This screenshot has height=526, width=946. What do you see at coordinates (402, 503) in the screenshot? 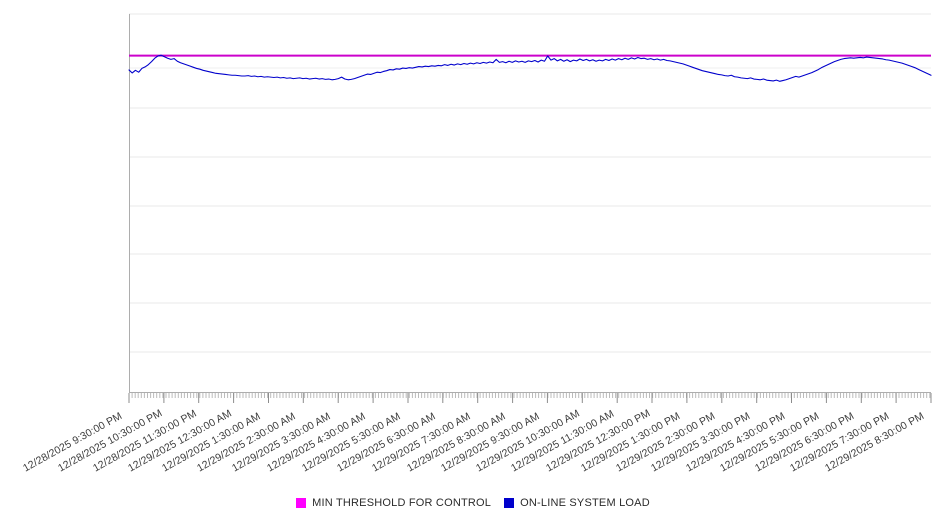
I see `legend-label-threshold: MIN THRESHOLD FOR CONTROL` at bounding box center [402, 503].